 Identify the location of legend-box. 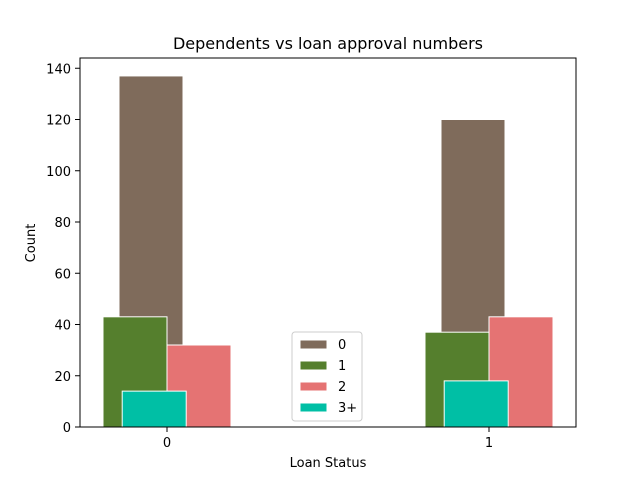
(327, 376).